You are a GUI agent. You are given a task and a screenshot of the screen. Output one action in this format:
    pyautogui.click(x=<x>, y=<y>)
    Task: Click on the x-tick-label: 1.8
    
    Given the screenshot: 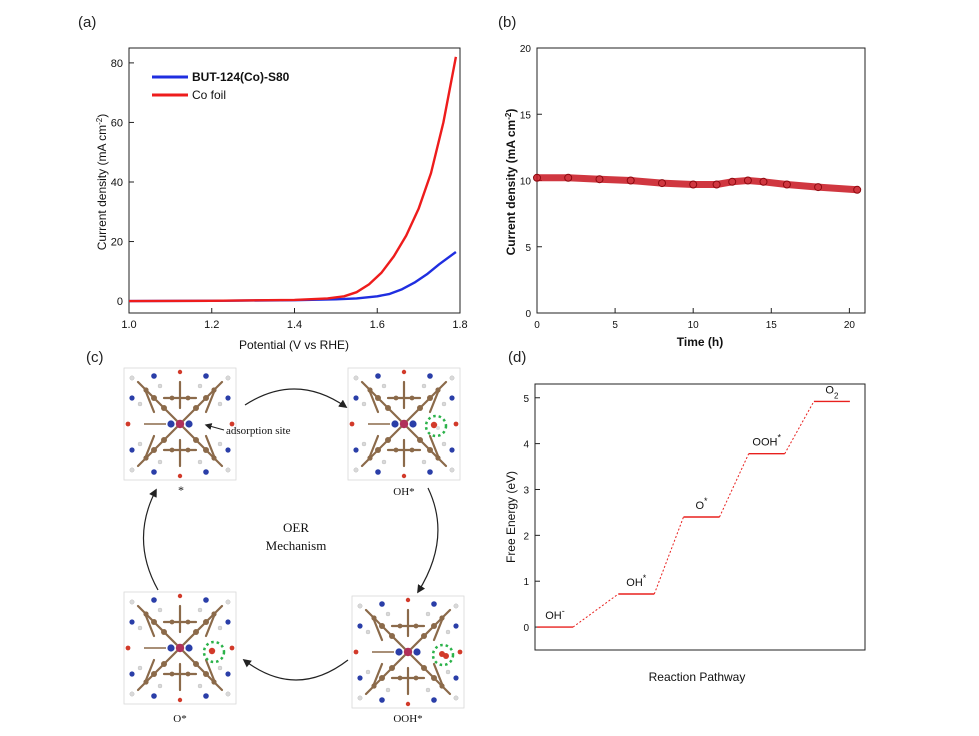 What is the action you would take?
    pyautogui.click(x=459, y=325)
    